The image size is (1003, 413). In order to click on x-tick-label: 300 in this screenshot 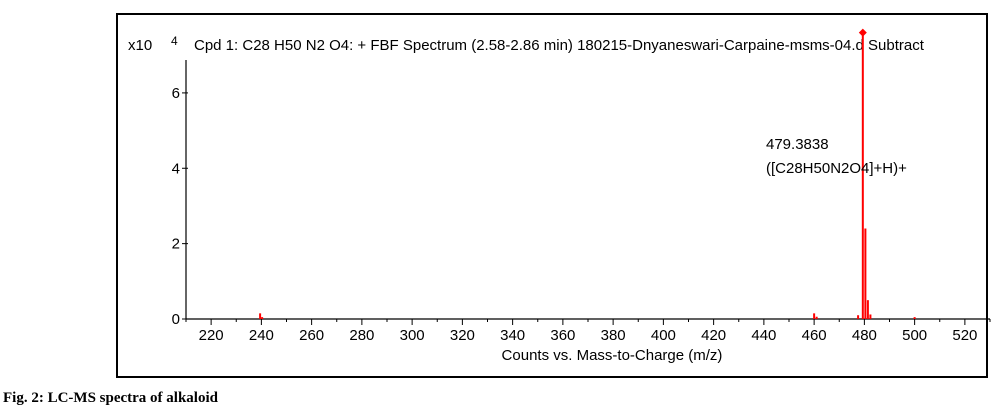, I will do `click(412, 335)`.